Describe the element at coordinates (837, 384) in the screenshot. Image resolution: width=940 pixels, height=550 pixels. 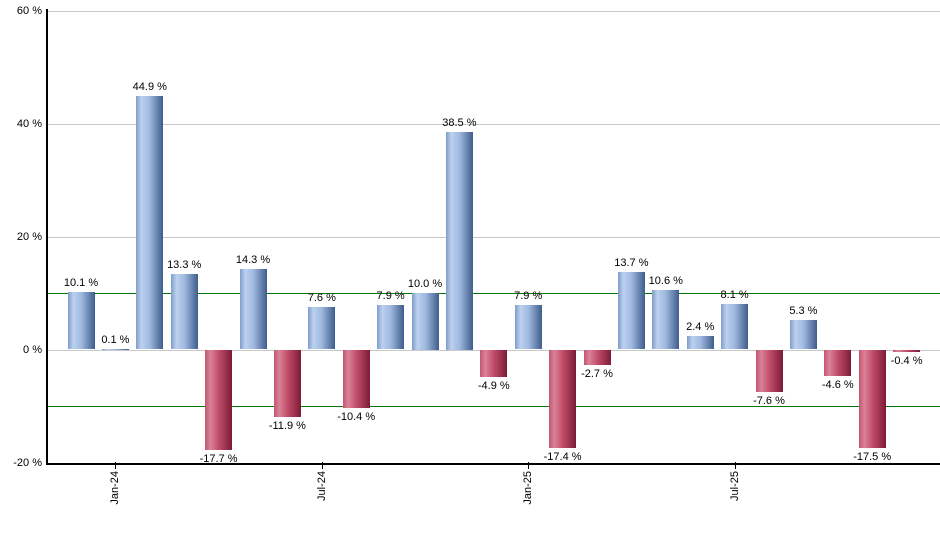
I see `bar-value-label: -4.6 %` at that location.